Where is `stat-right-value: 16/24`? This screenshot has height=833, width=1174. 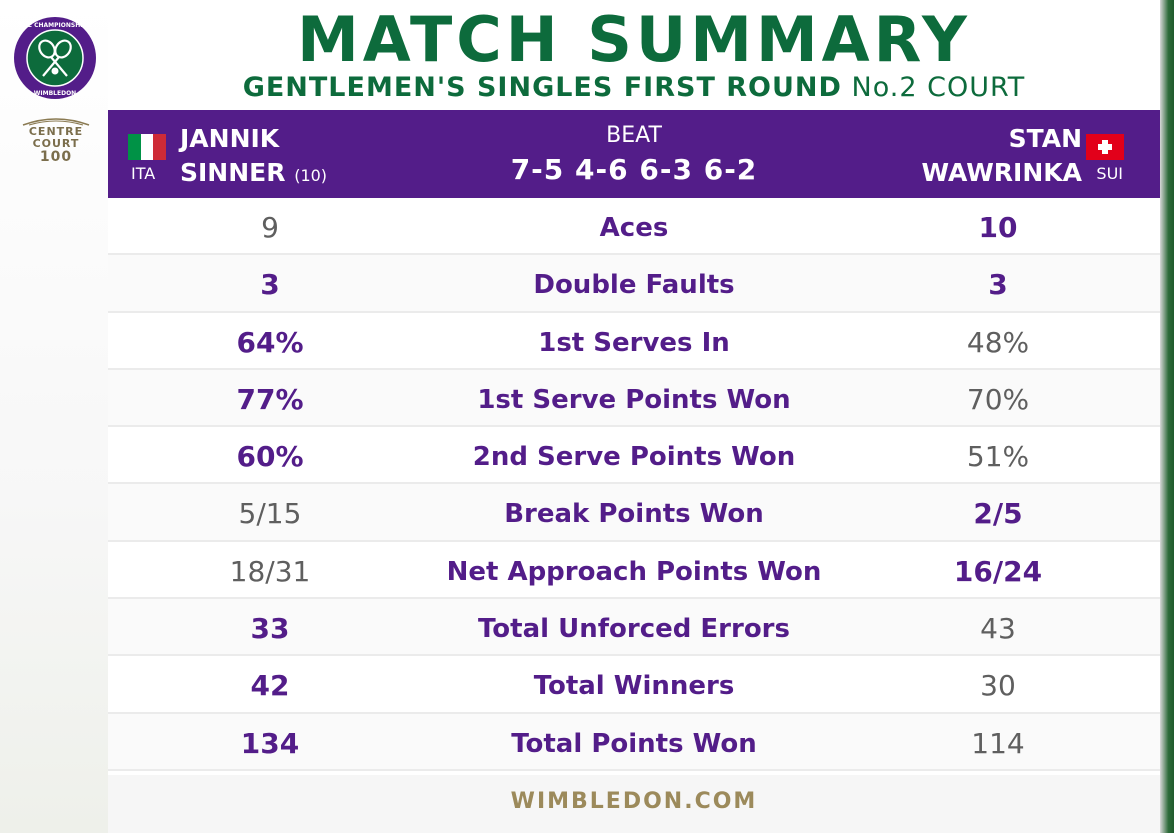 stat-right-value: 16/24 is located at coordinates (998, 571).